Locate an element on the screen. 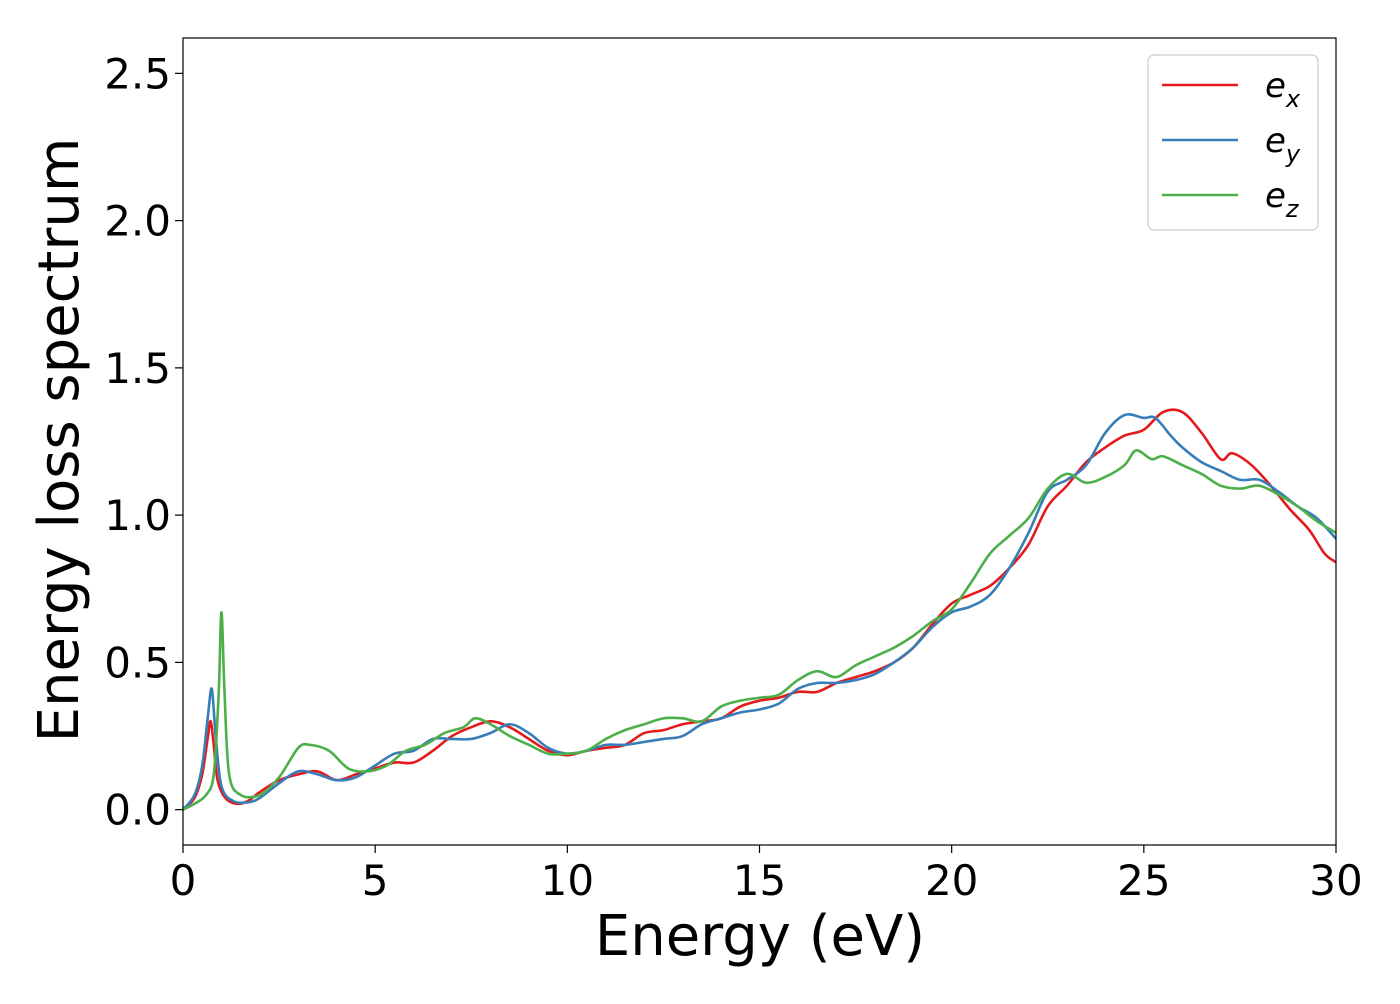  legend-box is located at coordinates (1233, 142).